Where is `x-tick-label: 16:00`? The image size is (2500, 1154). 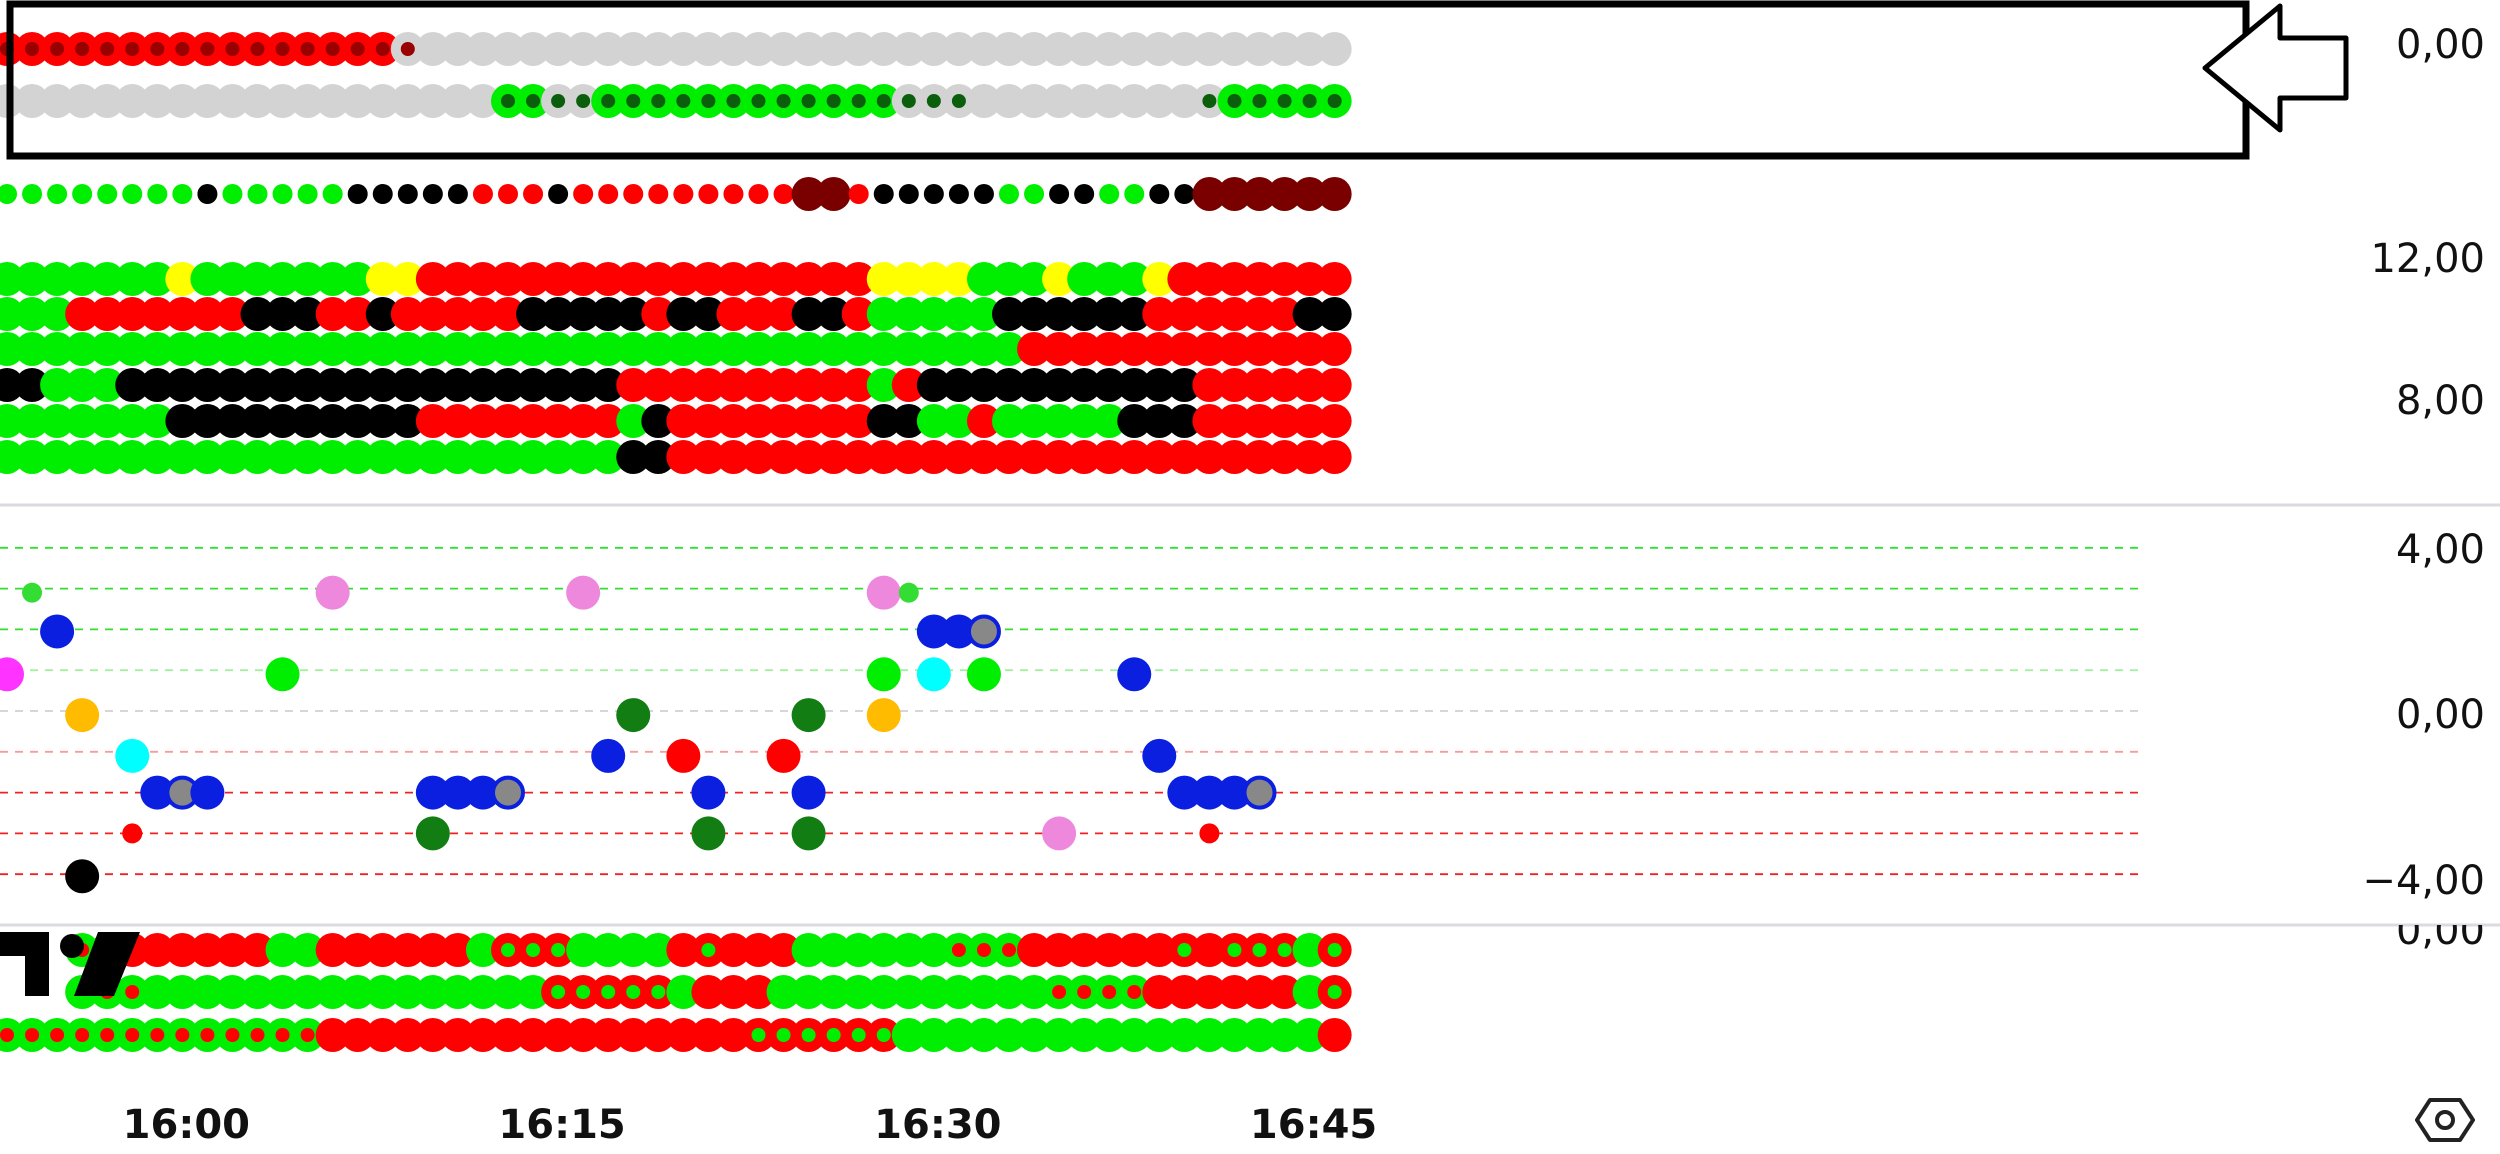
x-tick-label: 16:00 is located at coordinates (186, 1125).